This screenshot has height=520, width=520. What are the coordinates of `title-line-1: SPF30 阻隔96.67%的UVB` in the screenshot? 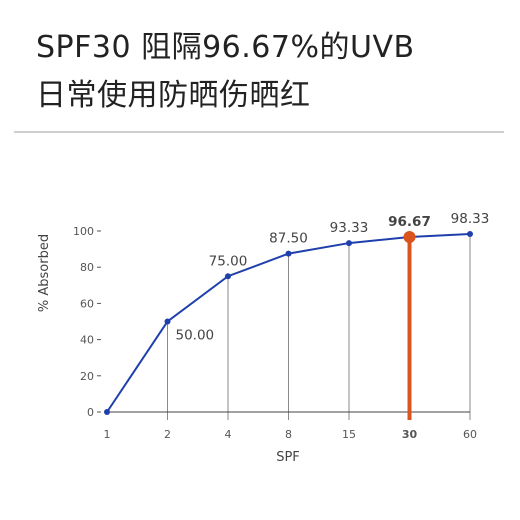 It's located at (225, 47).